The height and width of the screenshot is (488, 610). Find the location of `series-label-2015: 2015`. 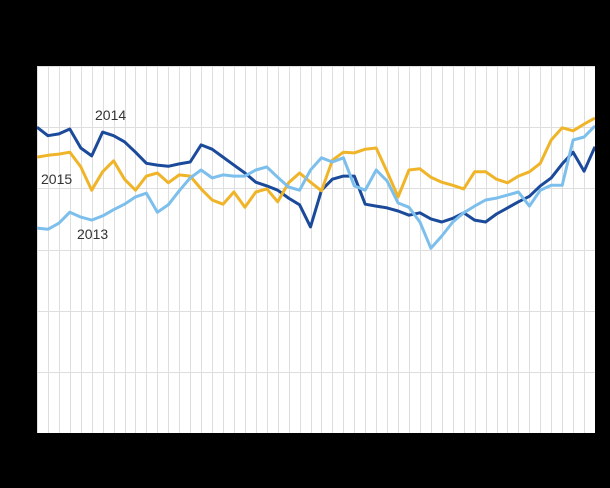

series-label-2015: 2015 is located at coordinates (57, 179).